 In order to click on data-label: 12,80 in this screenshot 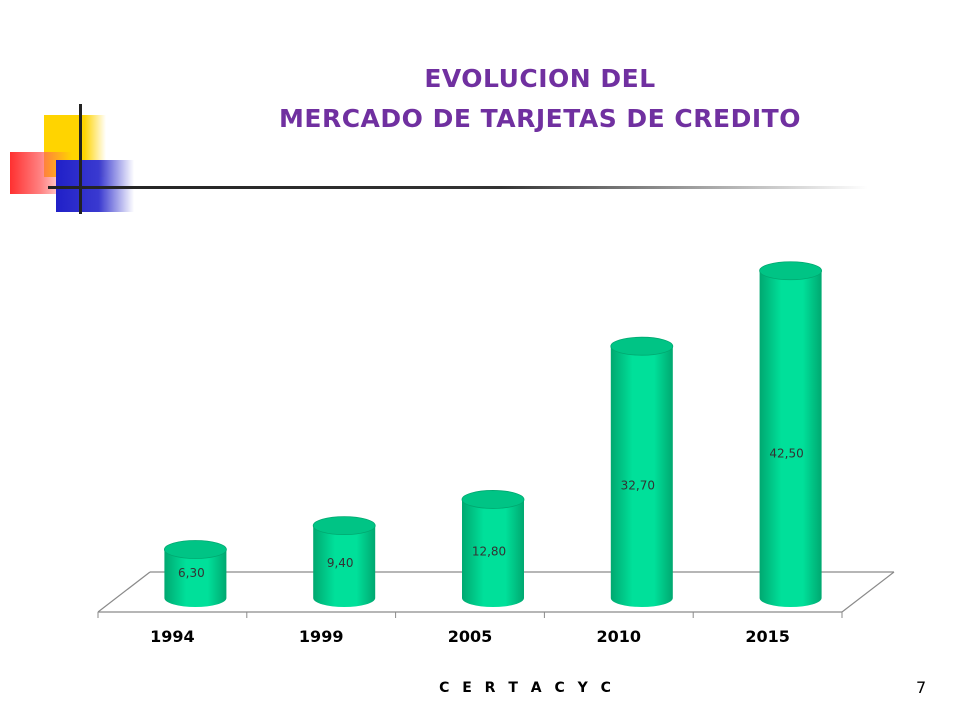, I will do `click(489, 552)`.